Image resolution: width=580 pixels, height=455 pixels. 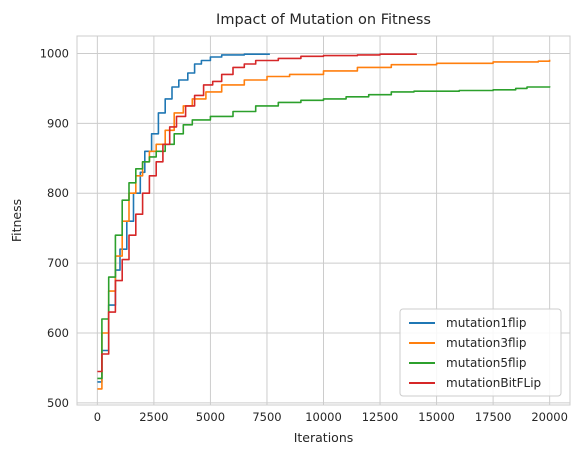 What do you see at coordinates (549, 417) in the screenshot?
I see `x-tick-label: 20000` at bounding box center [549, 417].